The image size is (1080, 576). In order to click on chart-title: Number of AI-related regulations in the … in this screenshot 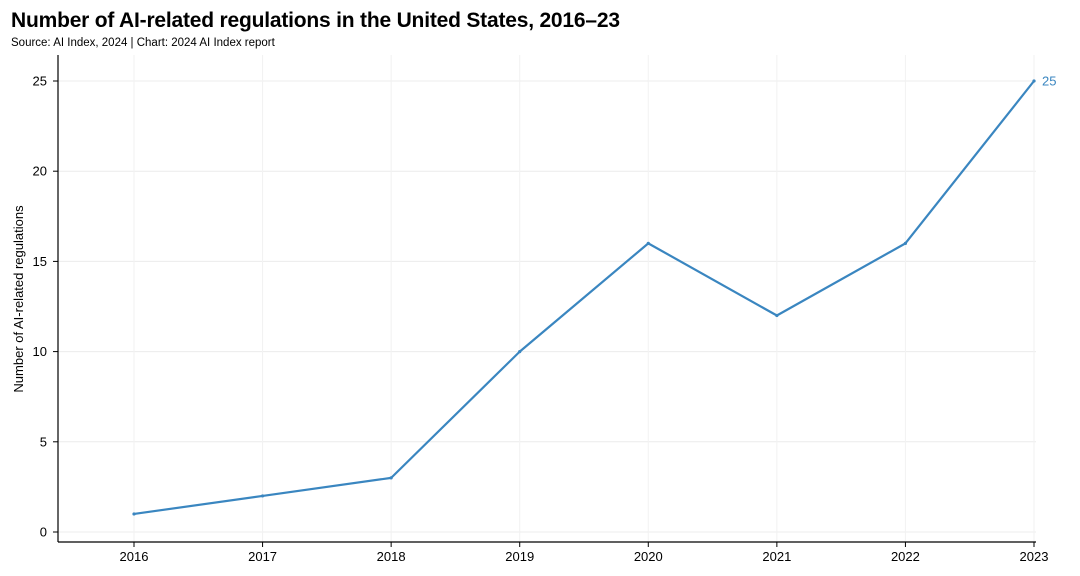, I will do `click(315, 20)`.